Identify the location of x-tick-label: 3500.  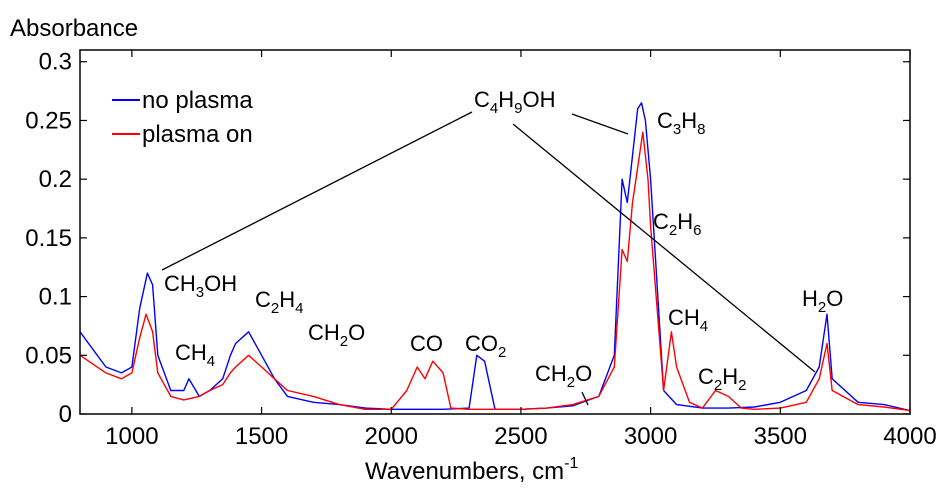
(780, 436).